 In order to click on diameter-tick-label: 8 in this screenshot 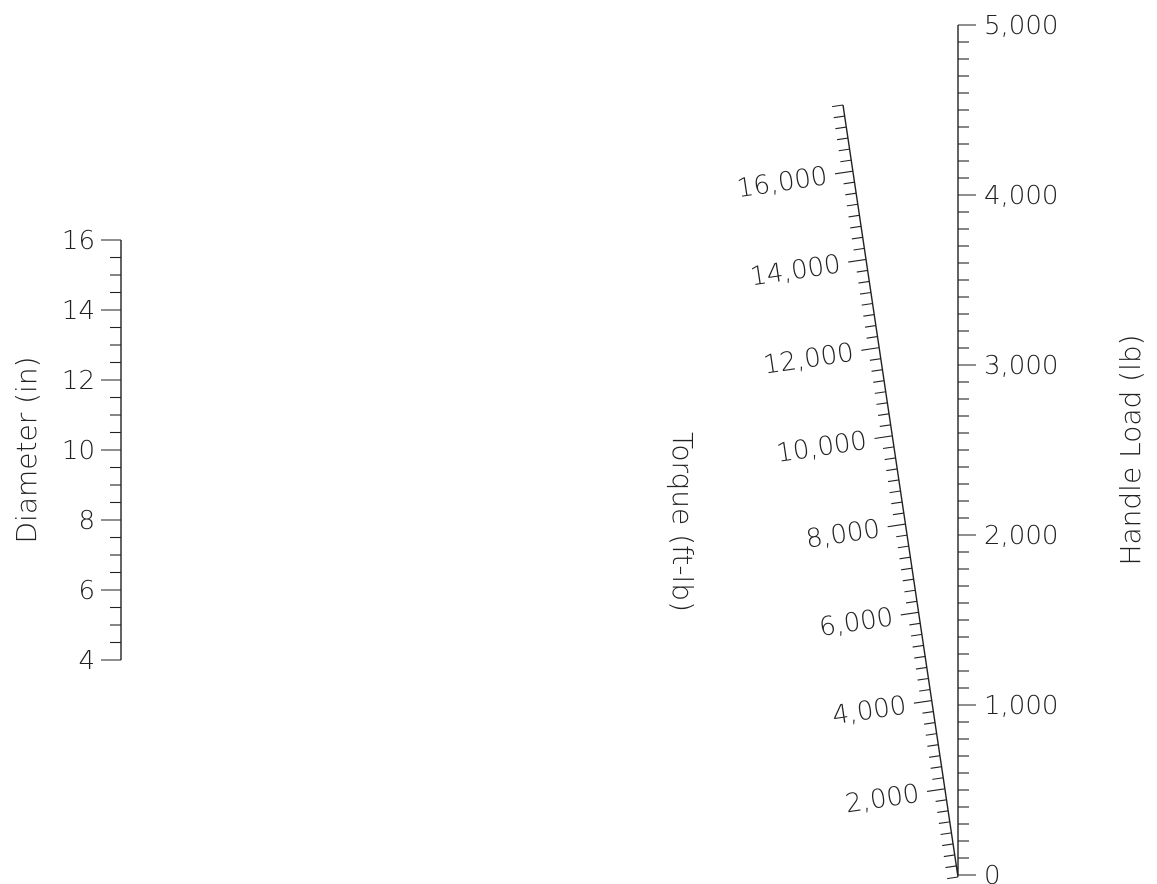, I will do `click(86, 521)`.